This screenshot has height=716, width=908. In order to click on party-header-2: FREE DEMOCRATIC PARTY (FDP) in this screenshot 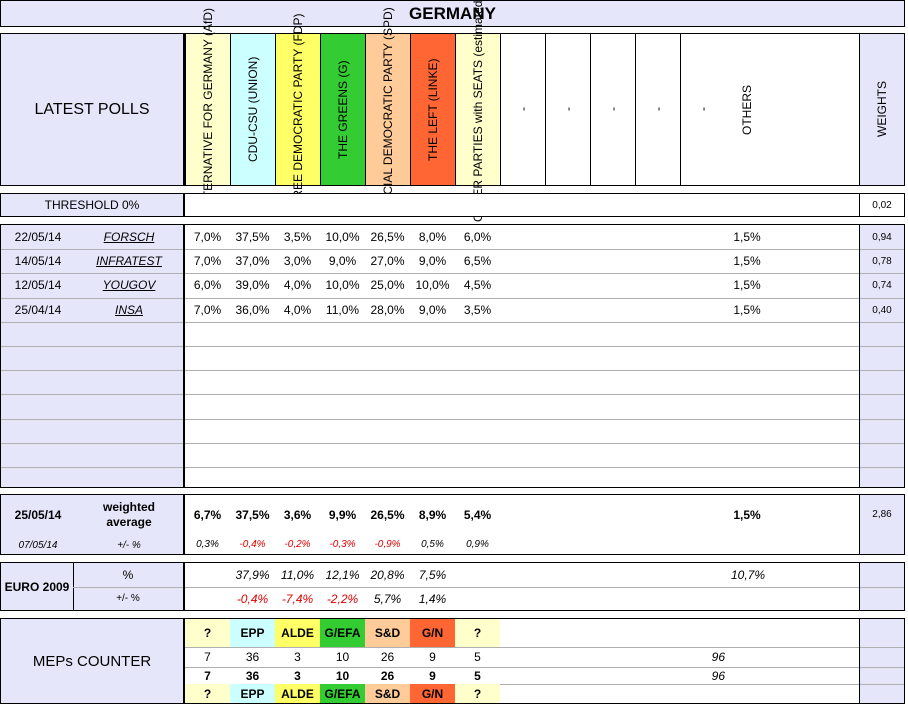, I will do `click(297, 109)`.